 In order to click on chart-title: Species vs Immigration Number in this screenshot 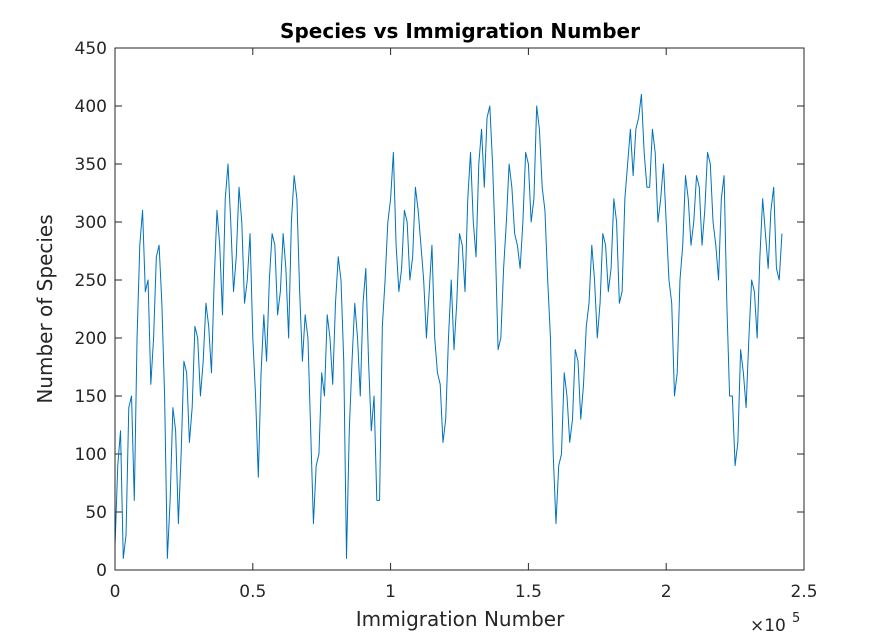, I will do `click(460, 31)`.